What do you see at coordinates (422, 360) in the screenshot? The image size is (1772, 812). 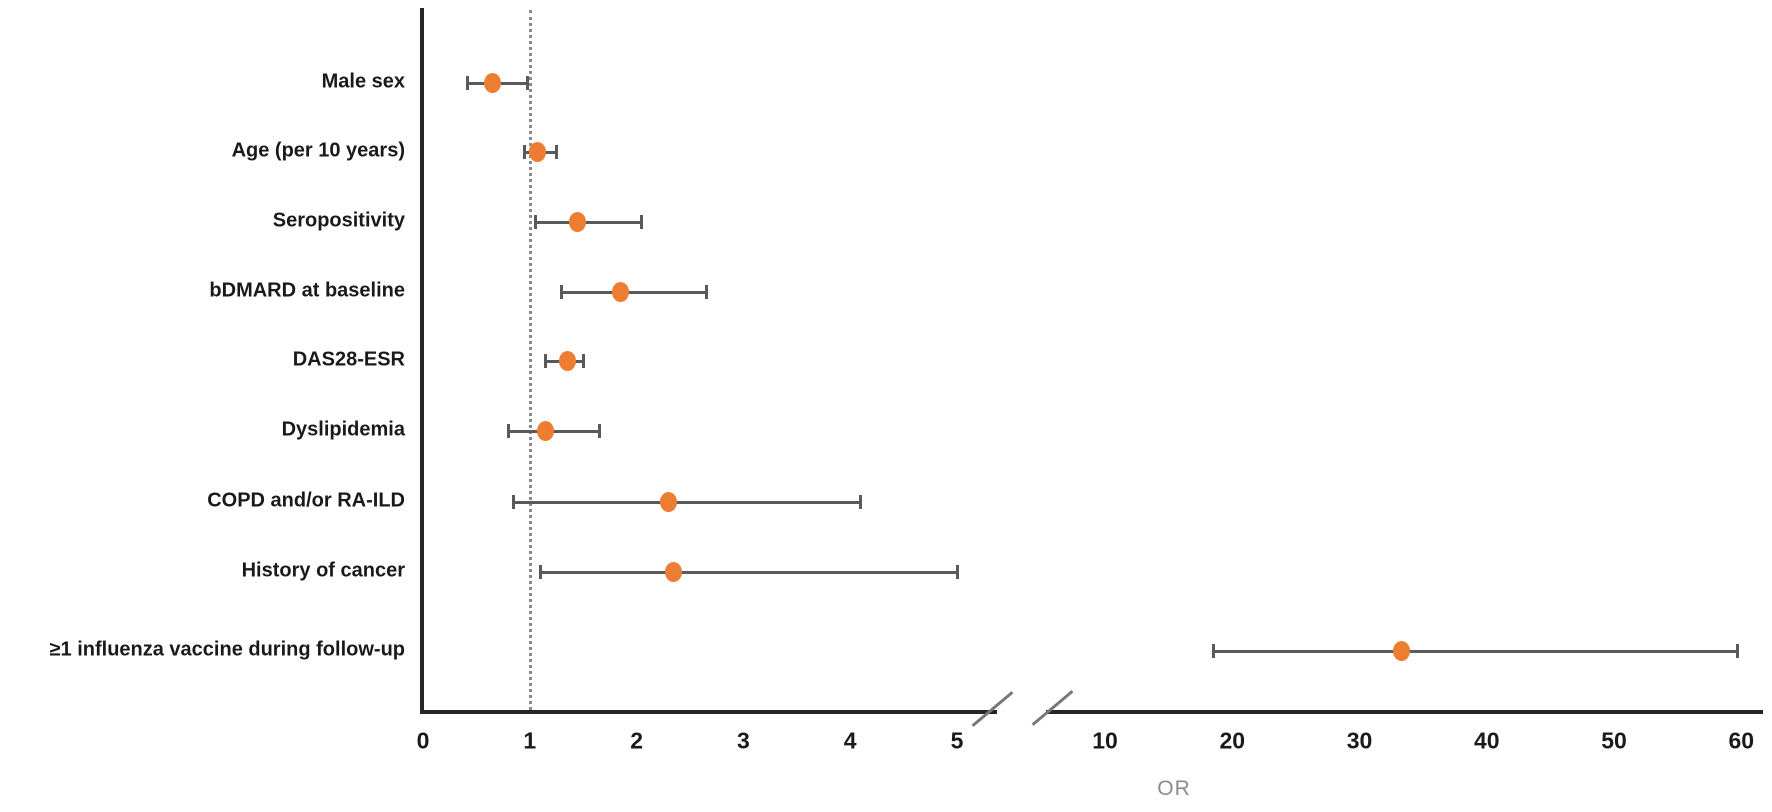 I see `y-axis-line` at bounding box center [422, 360].